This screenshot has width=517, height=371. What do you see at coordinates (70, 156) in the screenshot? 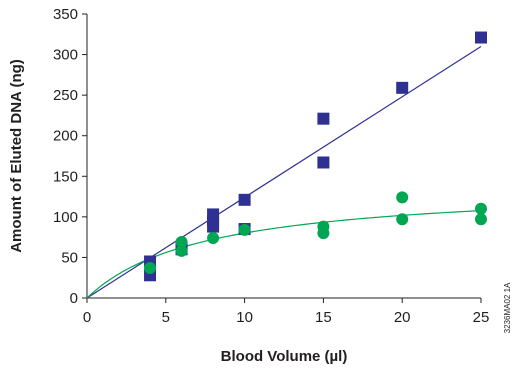
I see `y-ticks: 0 50 100 150 200 250 300 350` at bounding box center [70, 156].